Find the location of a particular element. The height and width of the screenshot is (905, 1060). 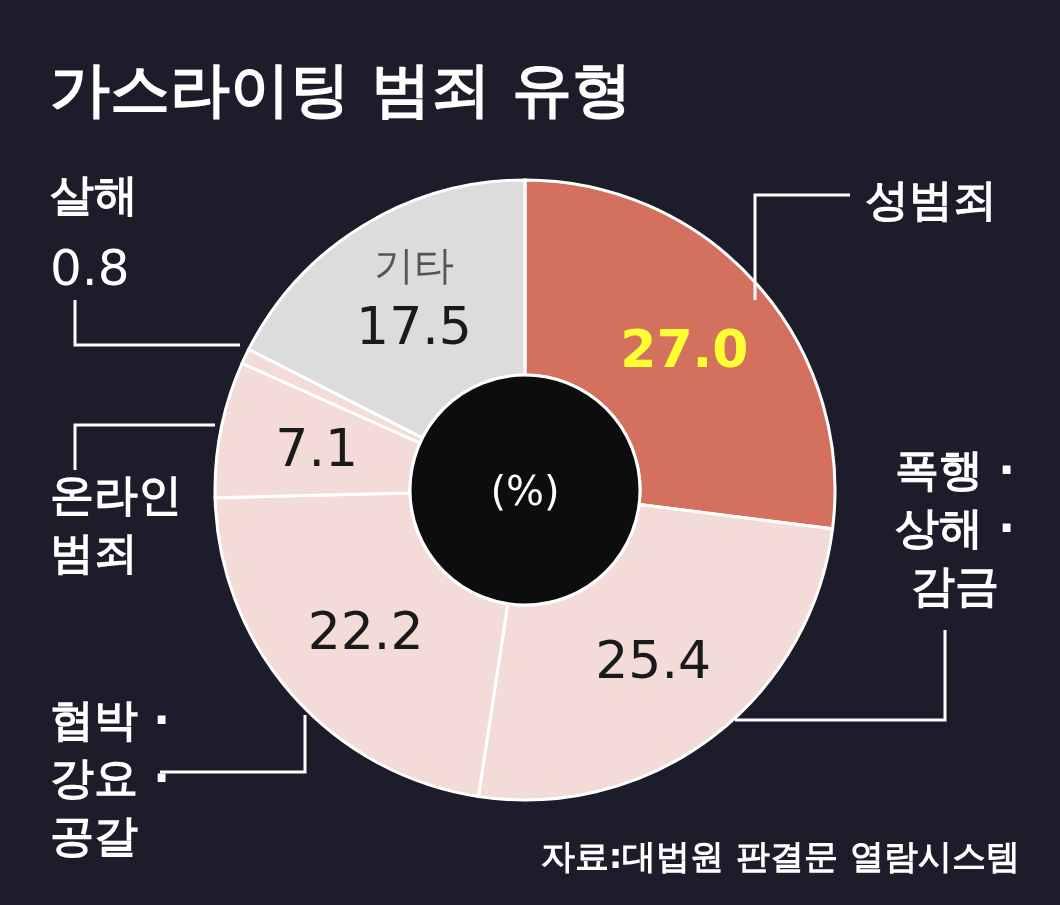

text: 자료:대법원 판결문 열람시스템 is located at coordinates (780, 856).